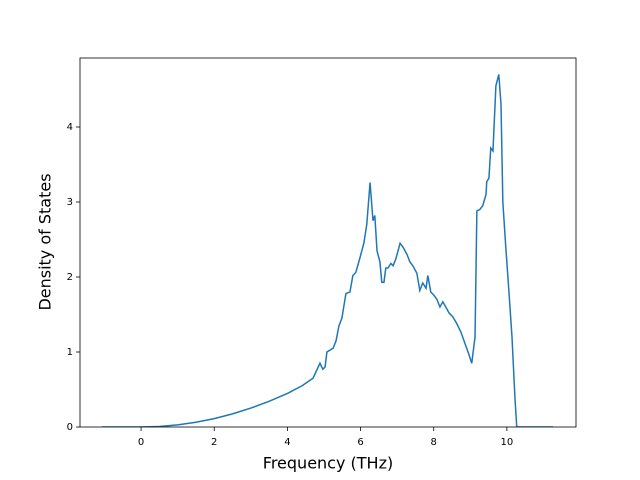 This screenshot has height=480, width=640. What do you see at coordinates (214, 442) in the screenshot?
I see `x-tick-label: 2` at bounding box center [214, 442].